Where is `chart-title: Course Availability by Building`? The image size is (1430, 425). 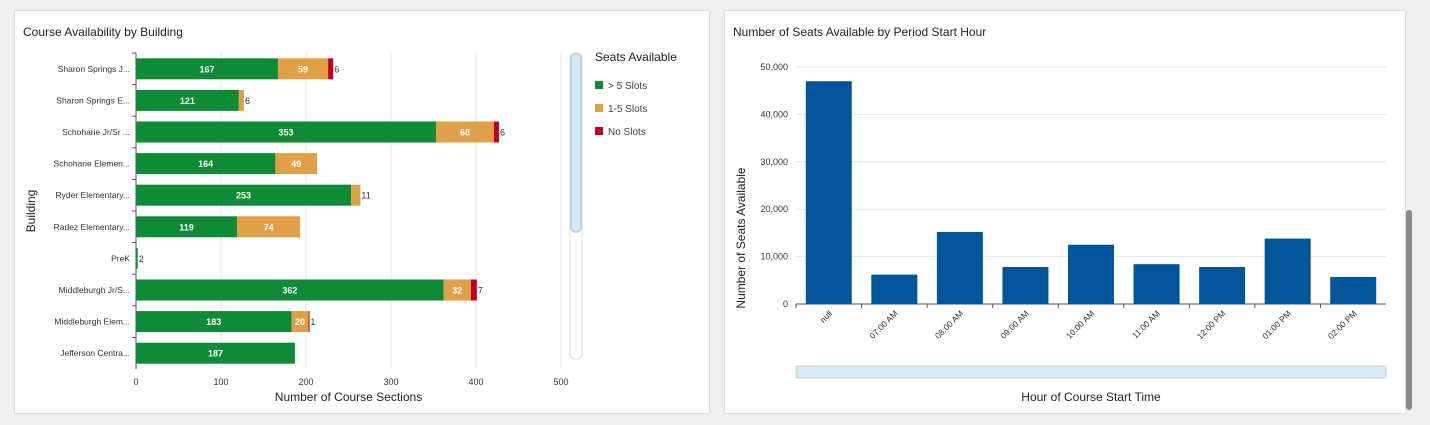
chart-title: Course Availability by Building is located at coordinates (103, 32).